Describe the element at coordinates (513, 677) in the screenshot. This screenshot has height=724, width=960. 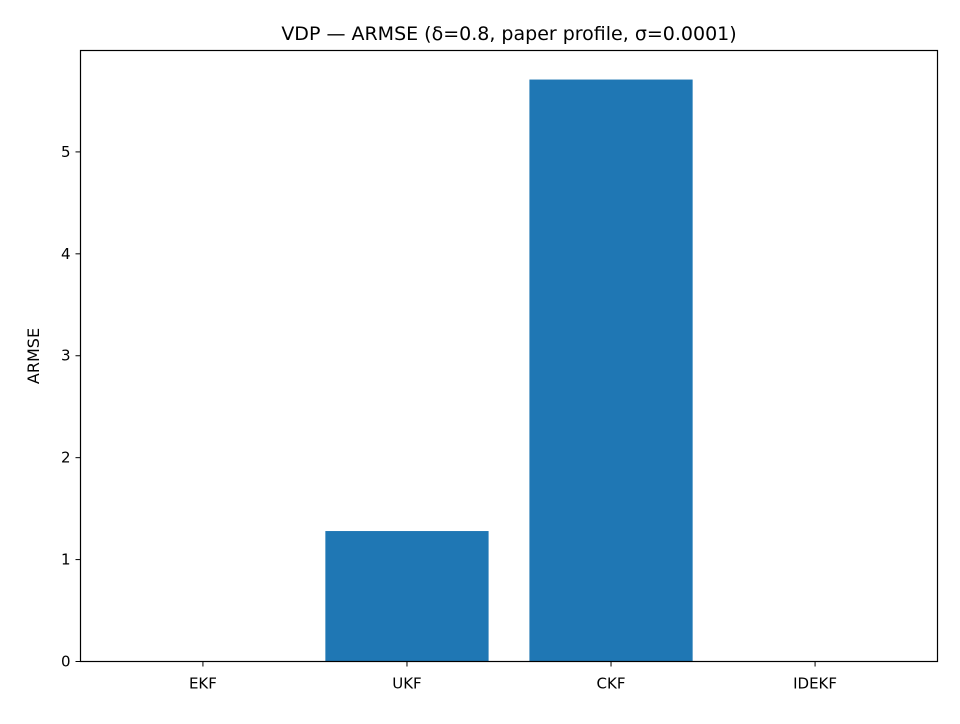
I see `x-axis: EKF UKF CKF IDEKF` at that location.